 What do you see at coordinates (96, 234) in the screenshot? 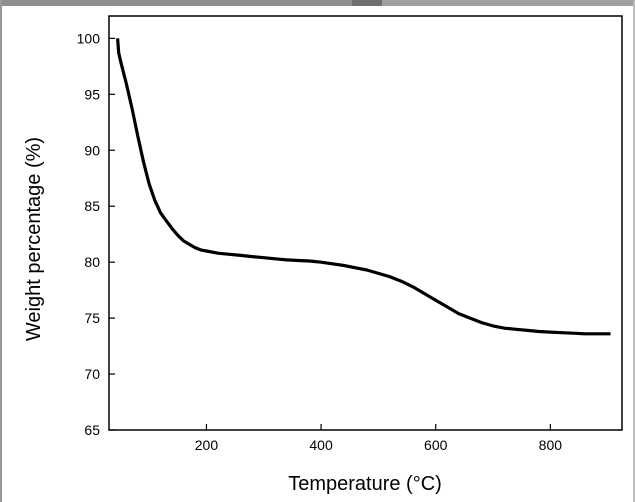
I see `y-axis: 65 70 75 80 85 90 95 100` at bounding box center [96, 234].